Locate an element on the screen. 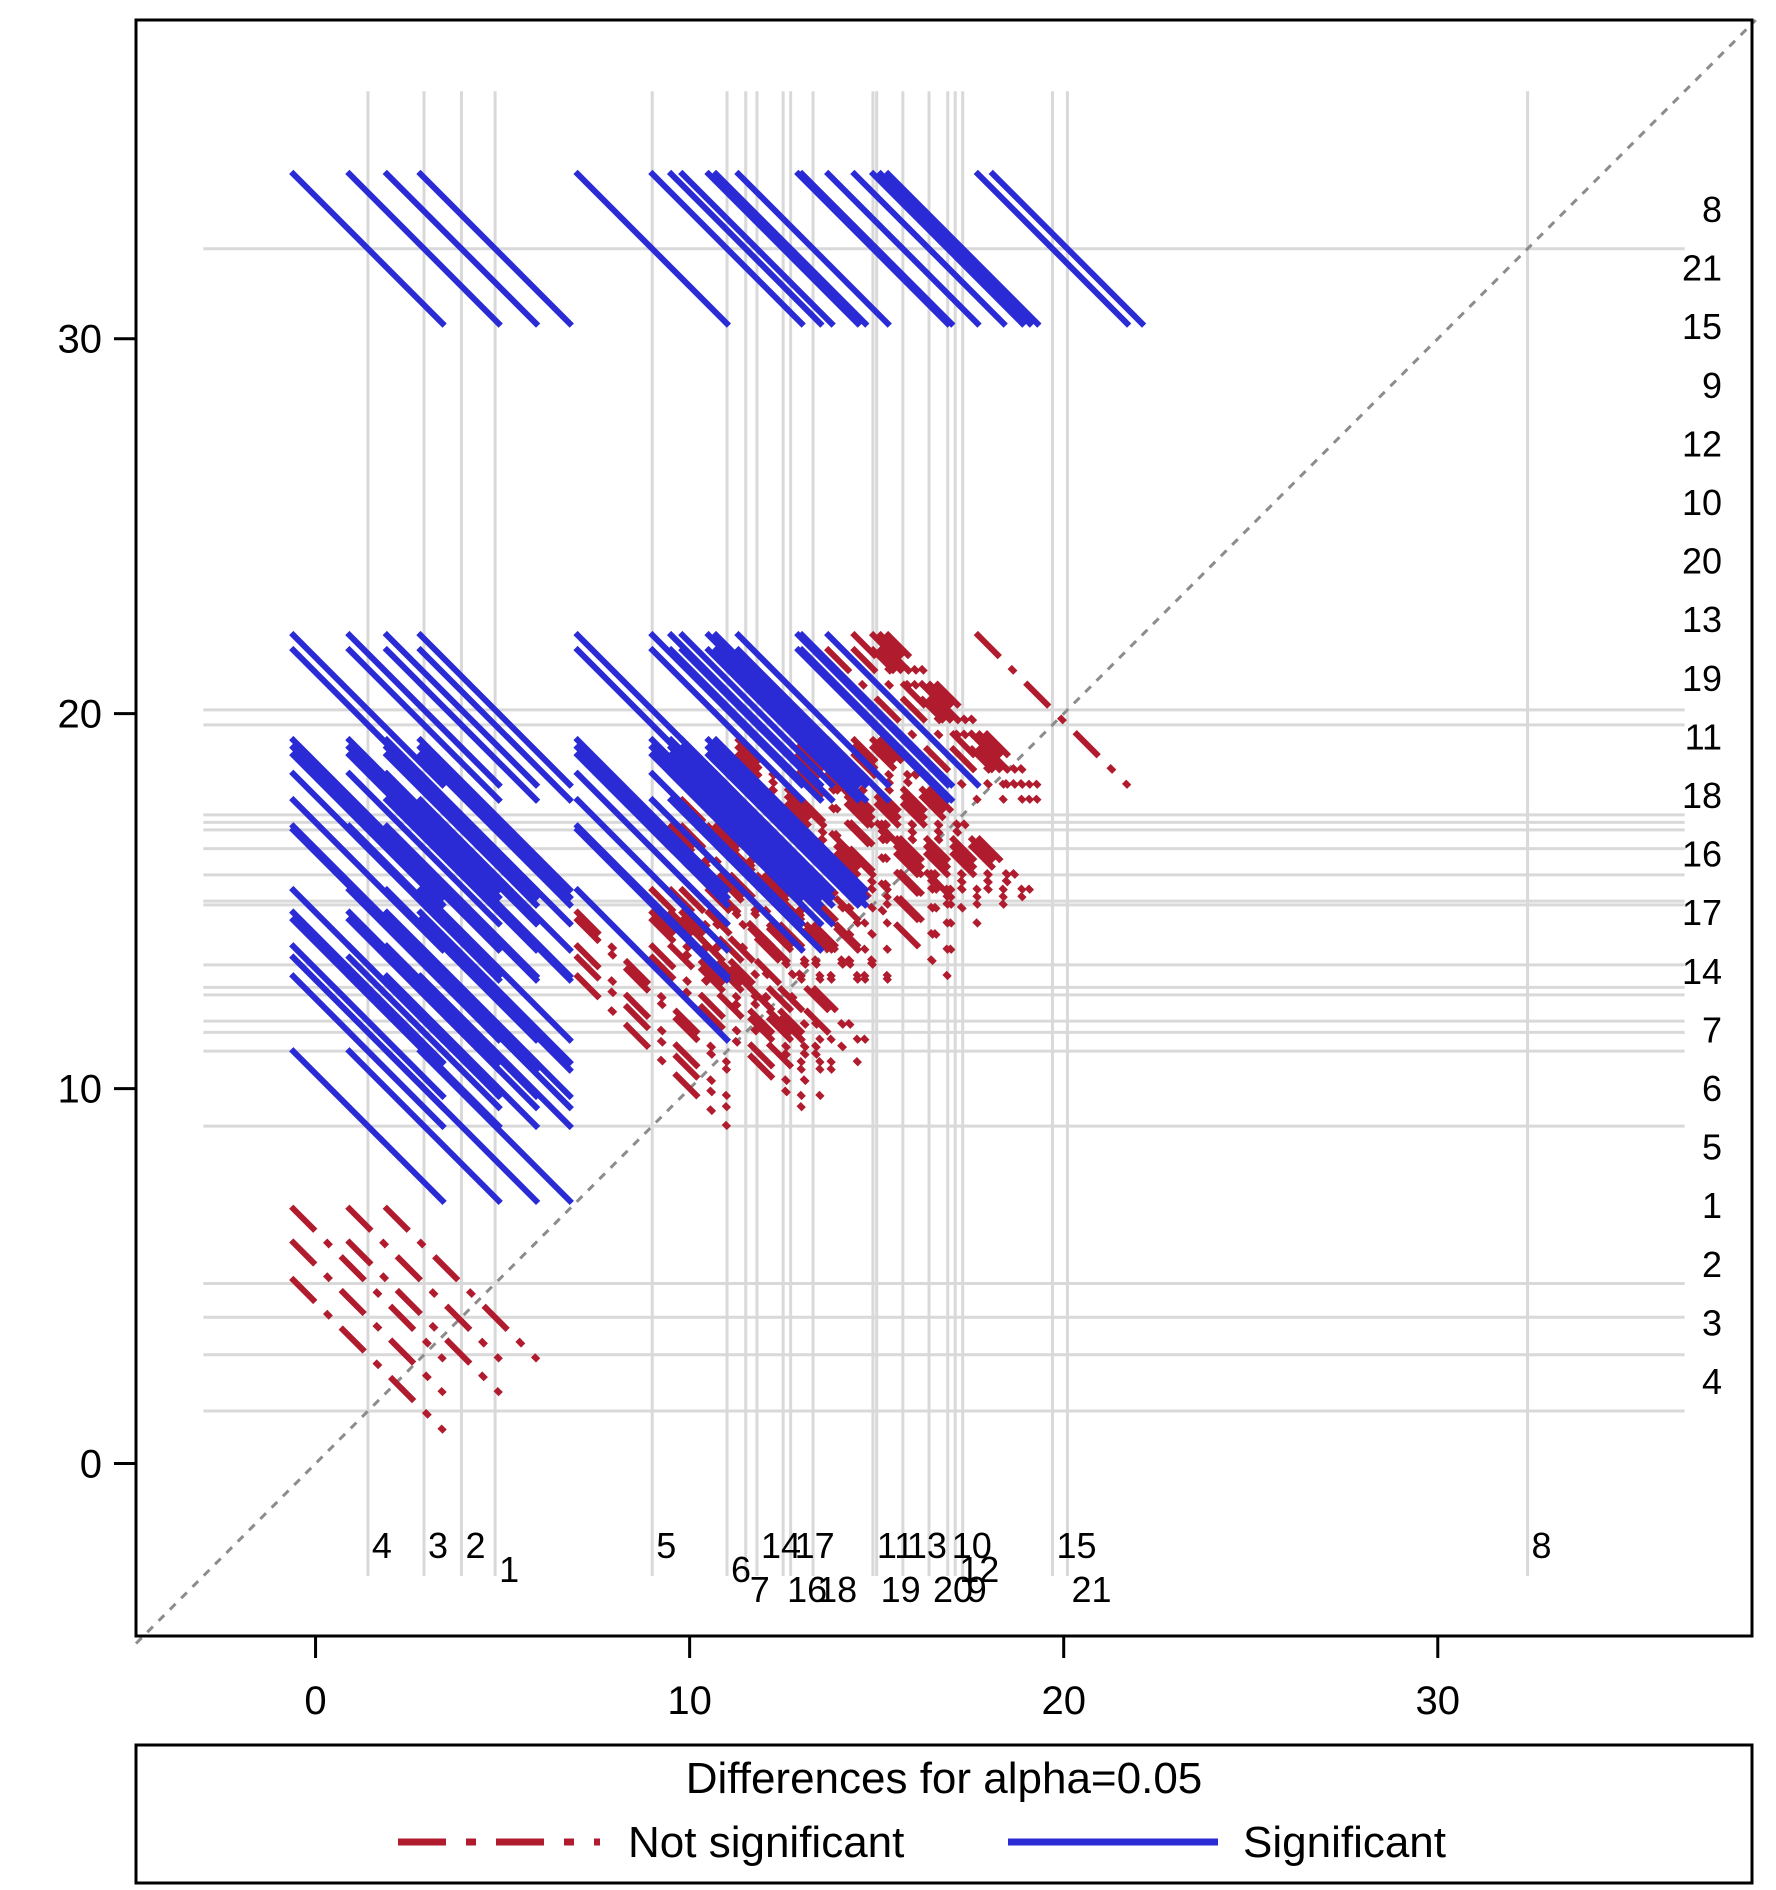 The width and height of the screenshot is (1776, 1890). x-mean-label-13: 13 is located at coordinates (927, 1545).